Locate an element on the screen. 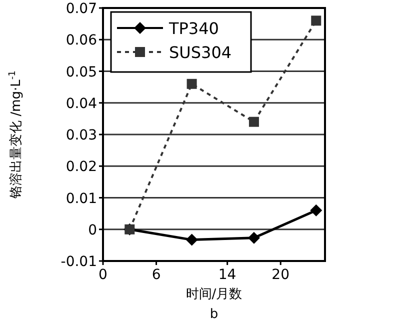  x-tick-label: 14 is located at coordinates (227, 275).